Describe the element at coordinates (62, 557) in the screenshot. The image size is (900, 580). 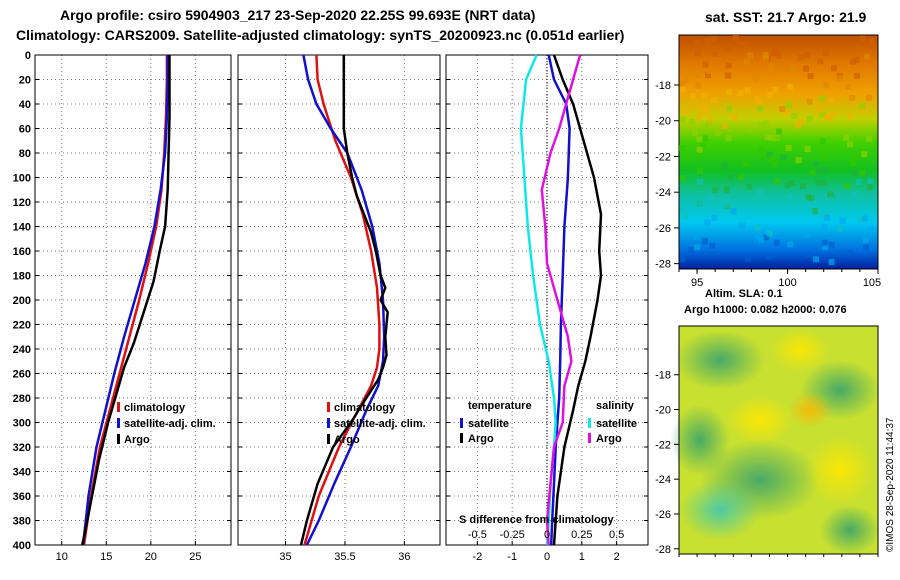
I see `x-tick-label: 10` at that location.